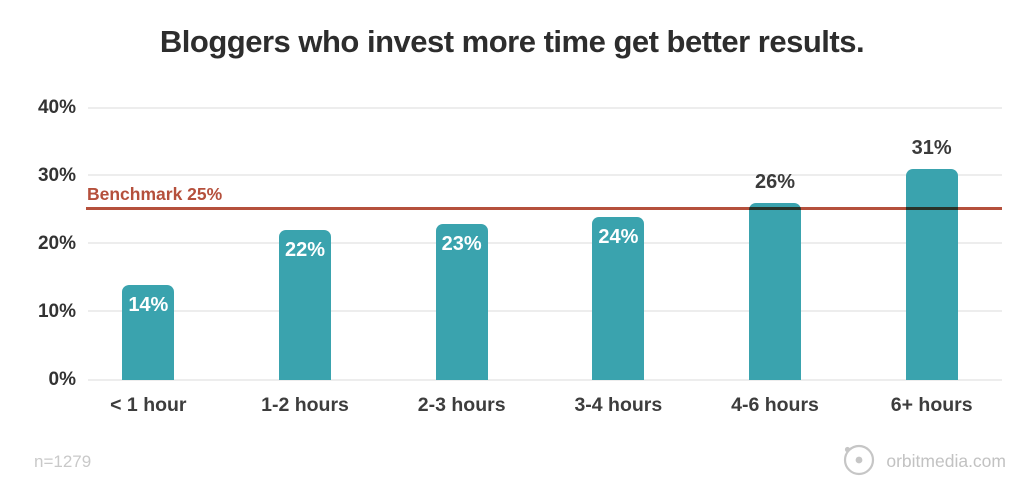  What do you see at coordinates (148, 304) in the screenshot?
I see `bar-value-label: 14%` at bounding box center [148, 304].